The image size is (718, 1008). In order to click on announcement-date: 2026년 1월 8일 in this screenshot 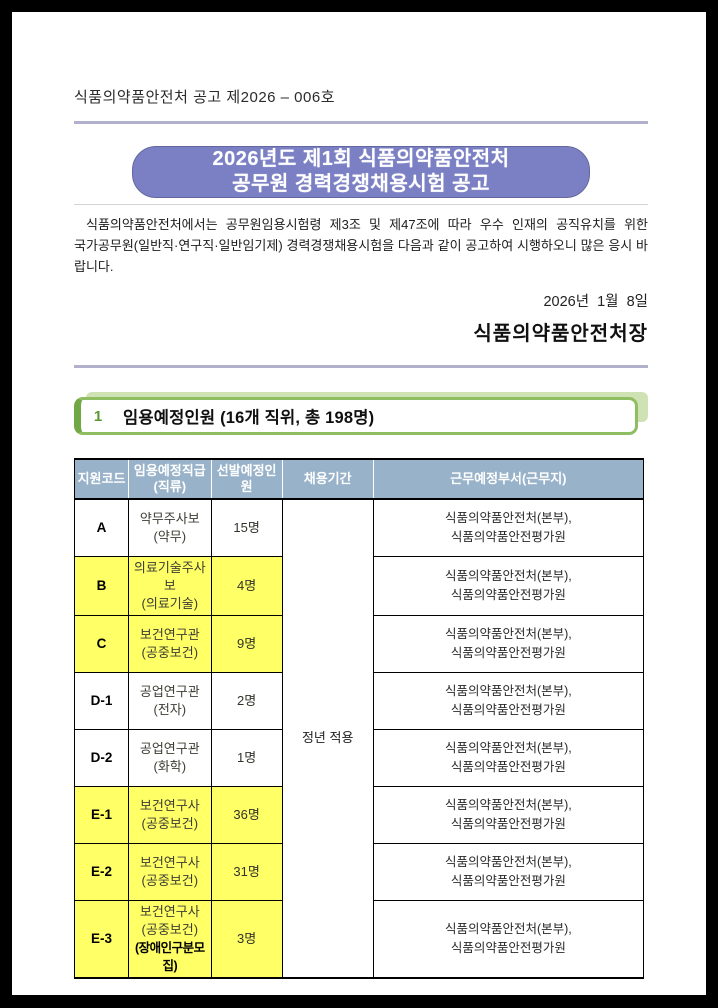, I will do `click(595, 302)`.